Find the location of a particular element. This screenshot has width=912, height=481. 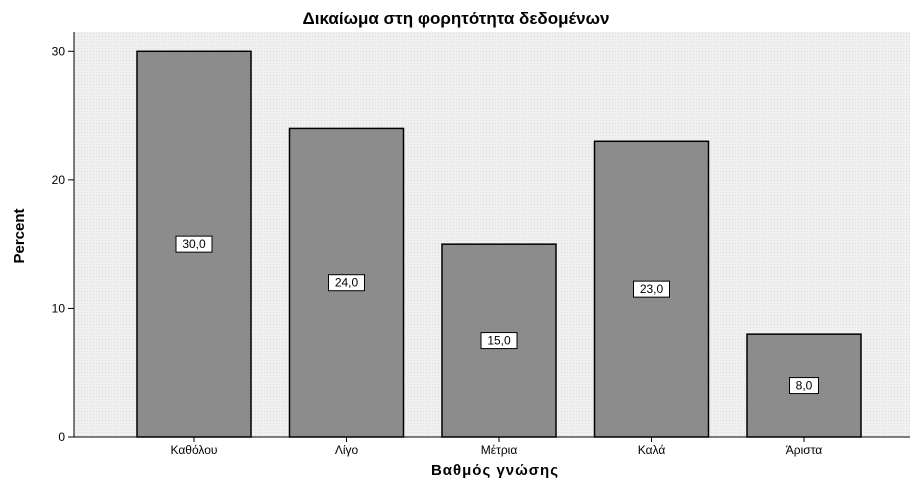

y-tick-label-20: 20 is located at coordinates (59, 180).